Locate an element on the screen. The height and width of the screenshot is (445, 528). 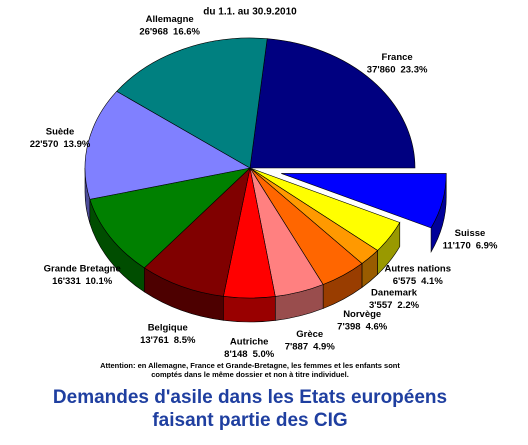
percentage-label: 8.5% is located at coordinates (185, 339).